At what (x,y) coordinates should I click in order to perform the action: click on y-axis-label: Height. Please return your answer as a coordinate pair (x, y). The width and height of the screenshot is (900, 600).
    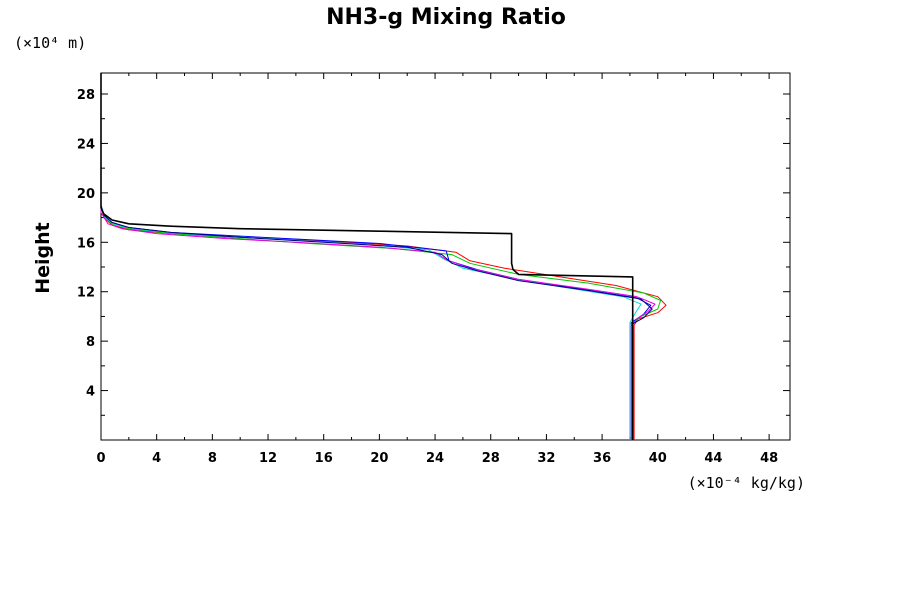
    Looking at the image, I should click on (43, 258).